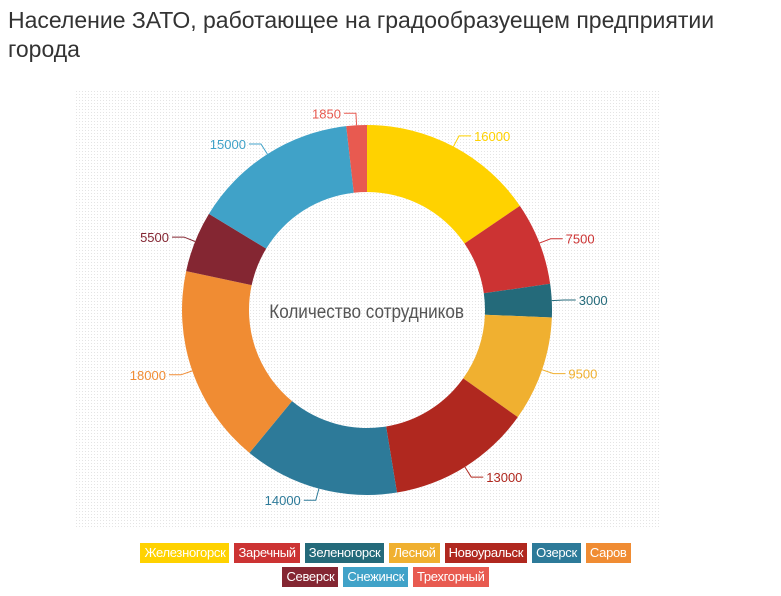 Image resolution: width=781 pixels, height=596 pixels. What do you see at coordinates (443, 184) in the screenshot?
I see `slice-Железногорск` at bounding box center [443, 184].